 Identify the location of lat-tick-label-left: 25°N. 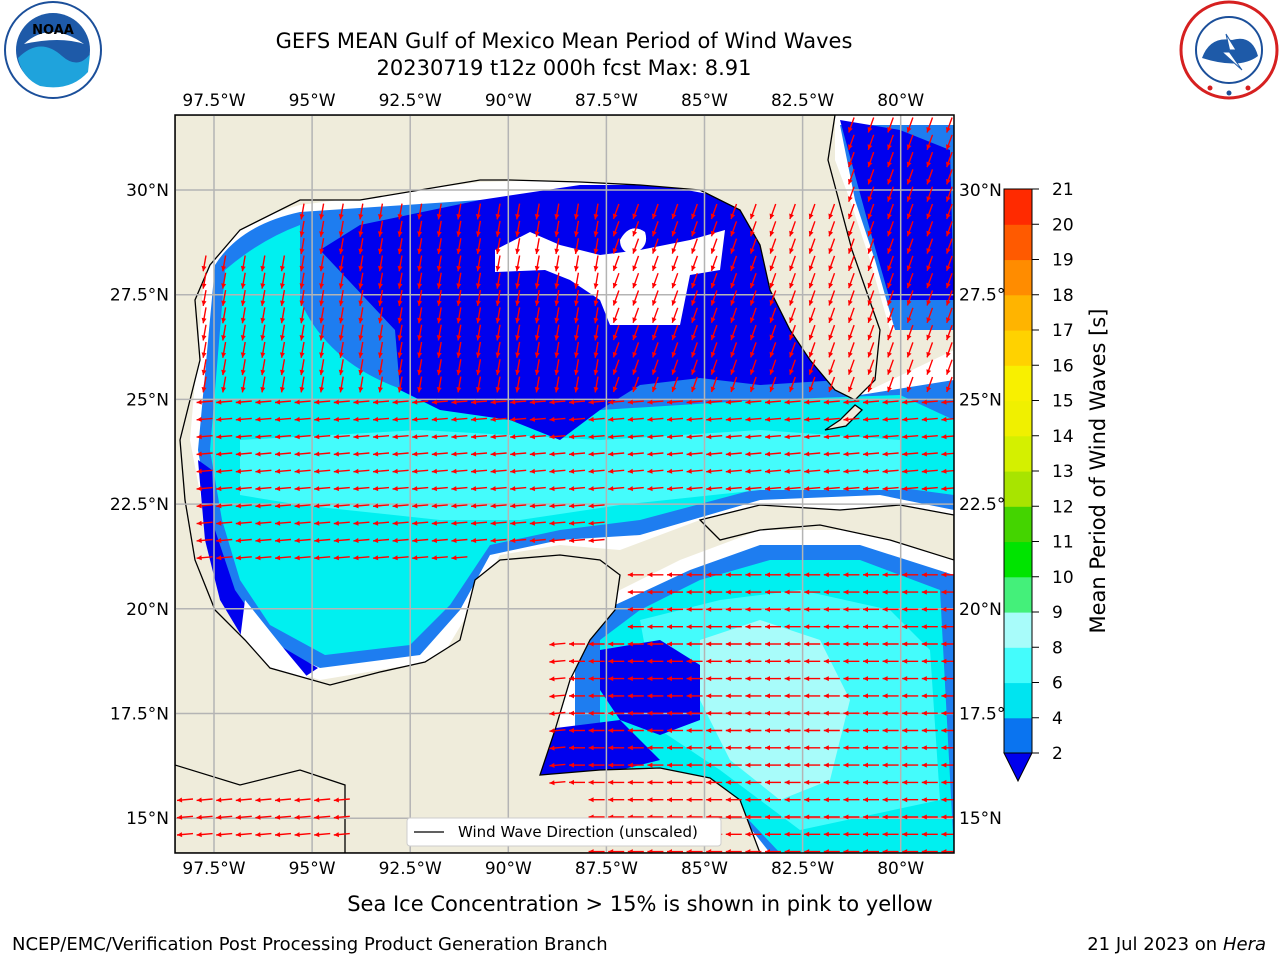
(147, 400).